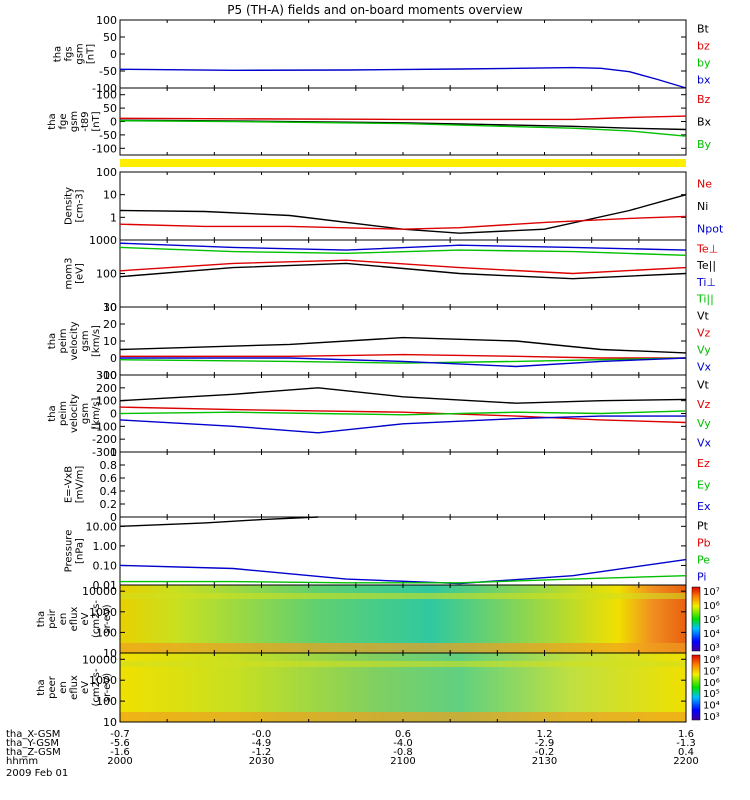 The height and width of the screenshot is (800, 750). Describe the element at coordinates (110, 307) in the screenshot. I see `y-tick-label: 30` at that location.